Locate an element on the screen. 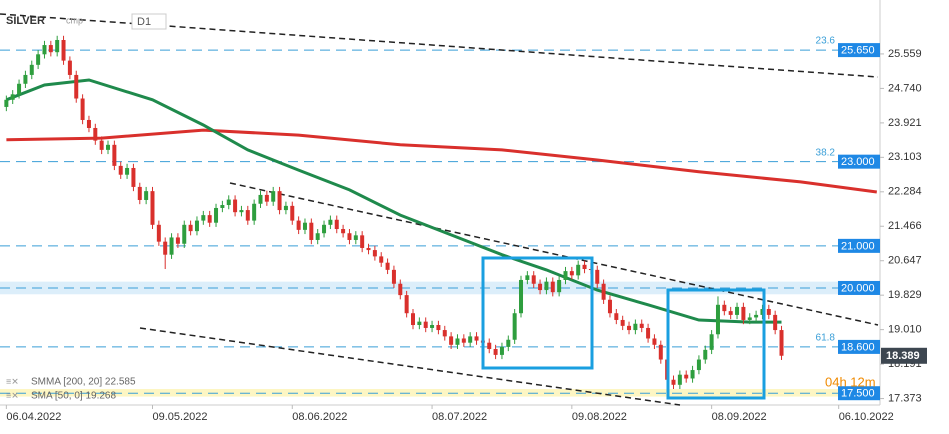  last-price-box is located at coordinates (904, 355).